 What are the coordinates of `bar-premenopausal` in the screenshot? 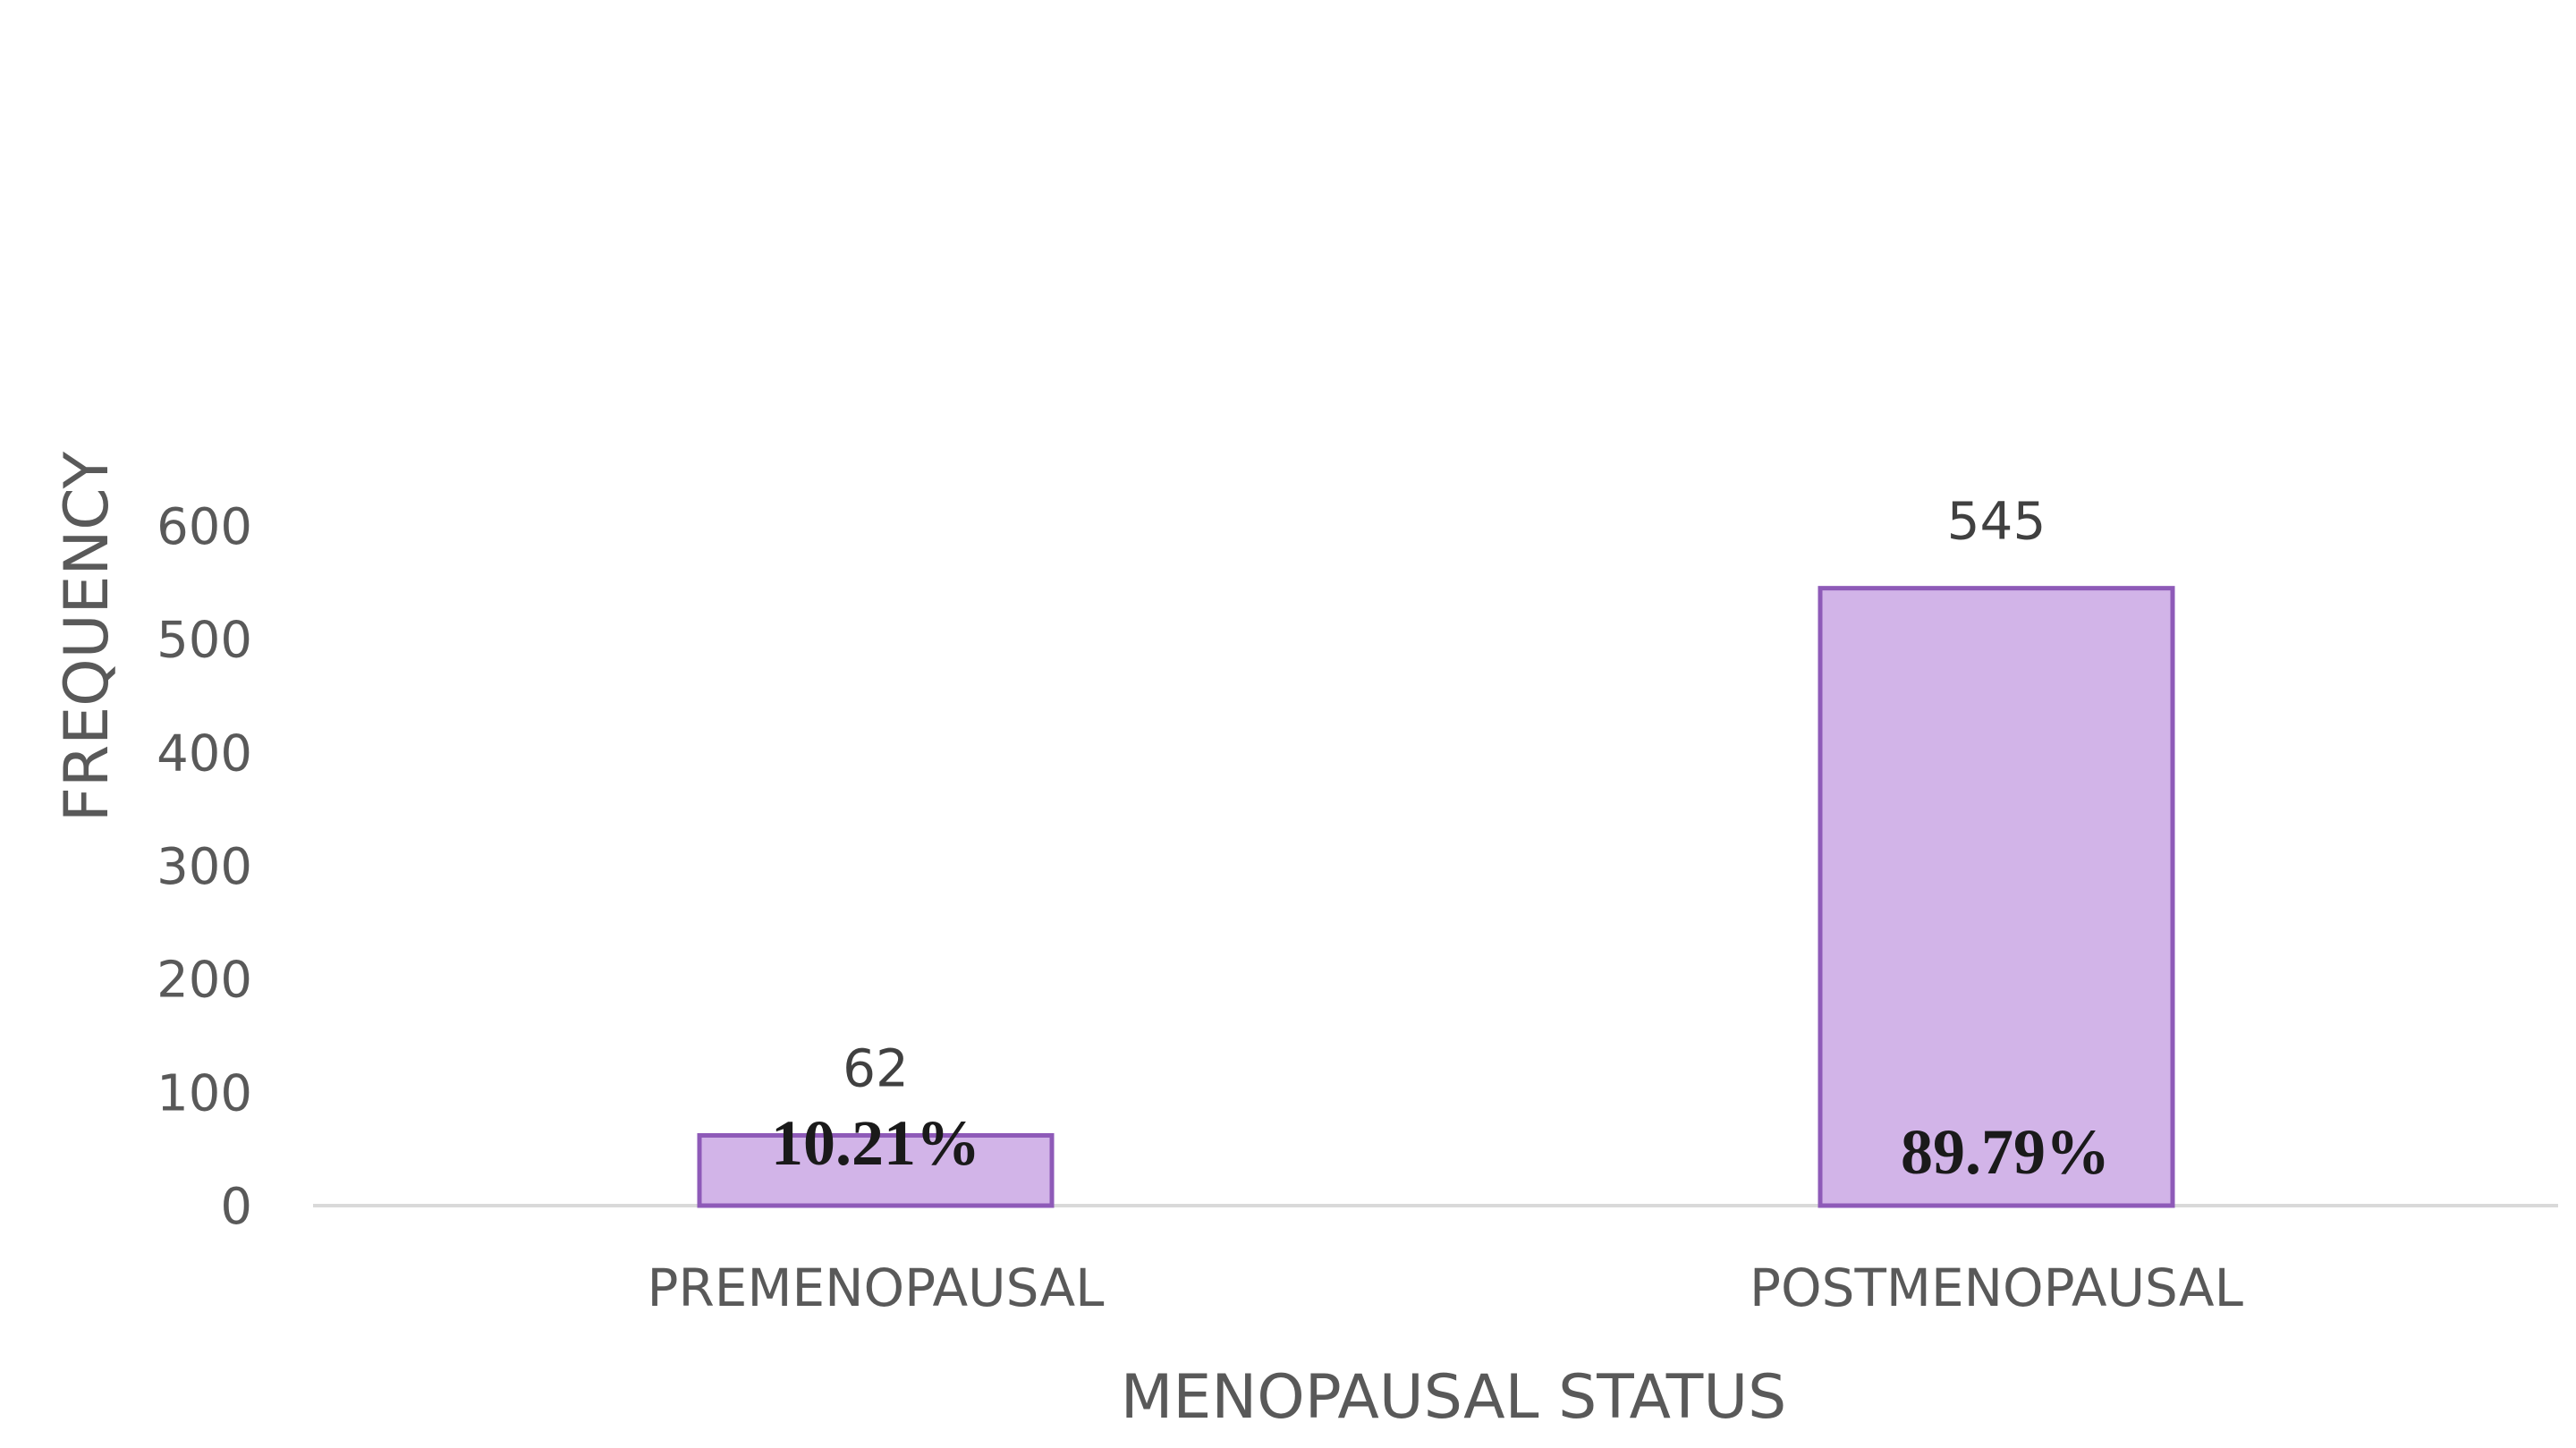 It's located at (876, 1170).